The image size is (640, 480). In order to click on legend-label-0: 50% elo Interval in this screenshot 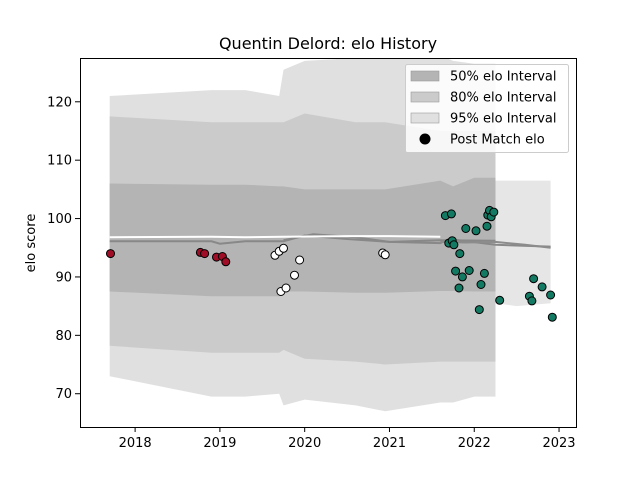, I will do `click(503, 77)`.